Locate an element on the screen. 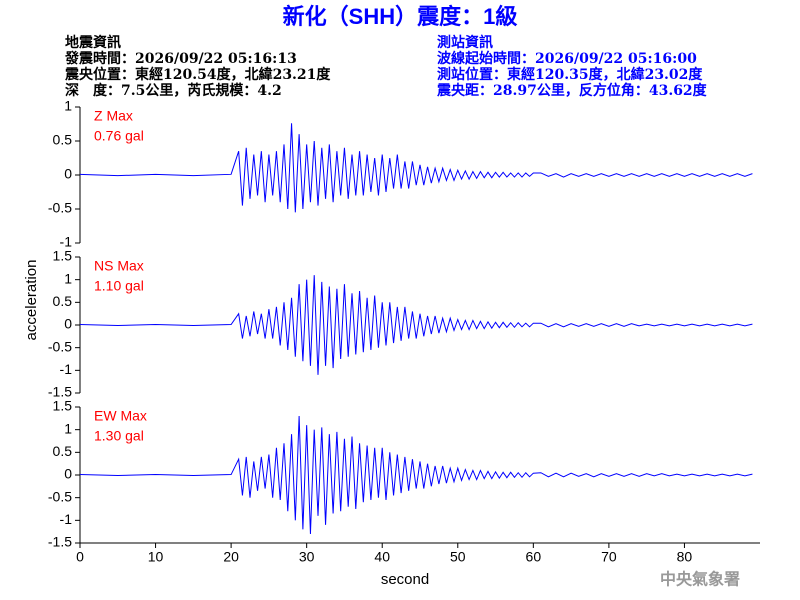 The image size is (800, 600). info-left: 地震資訊 is located at coordinates (93, 42).